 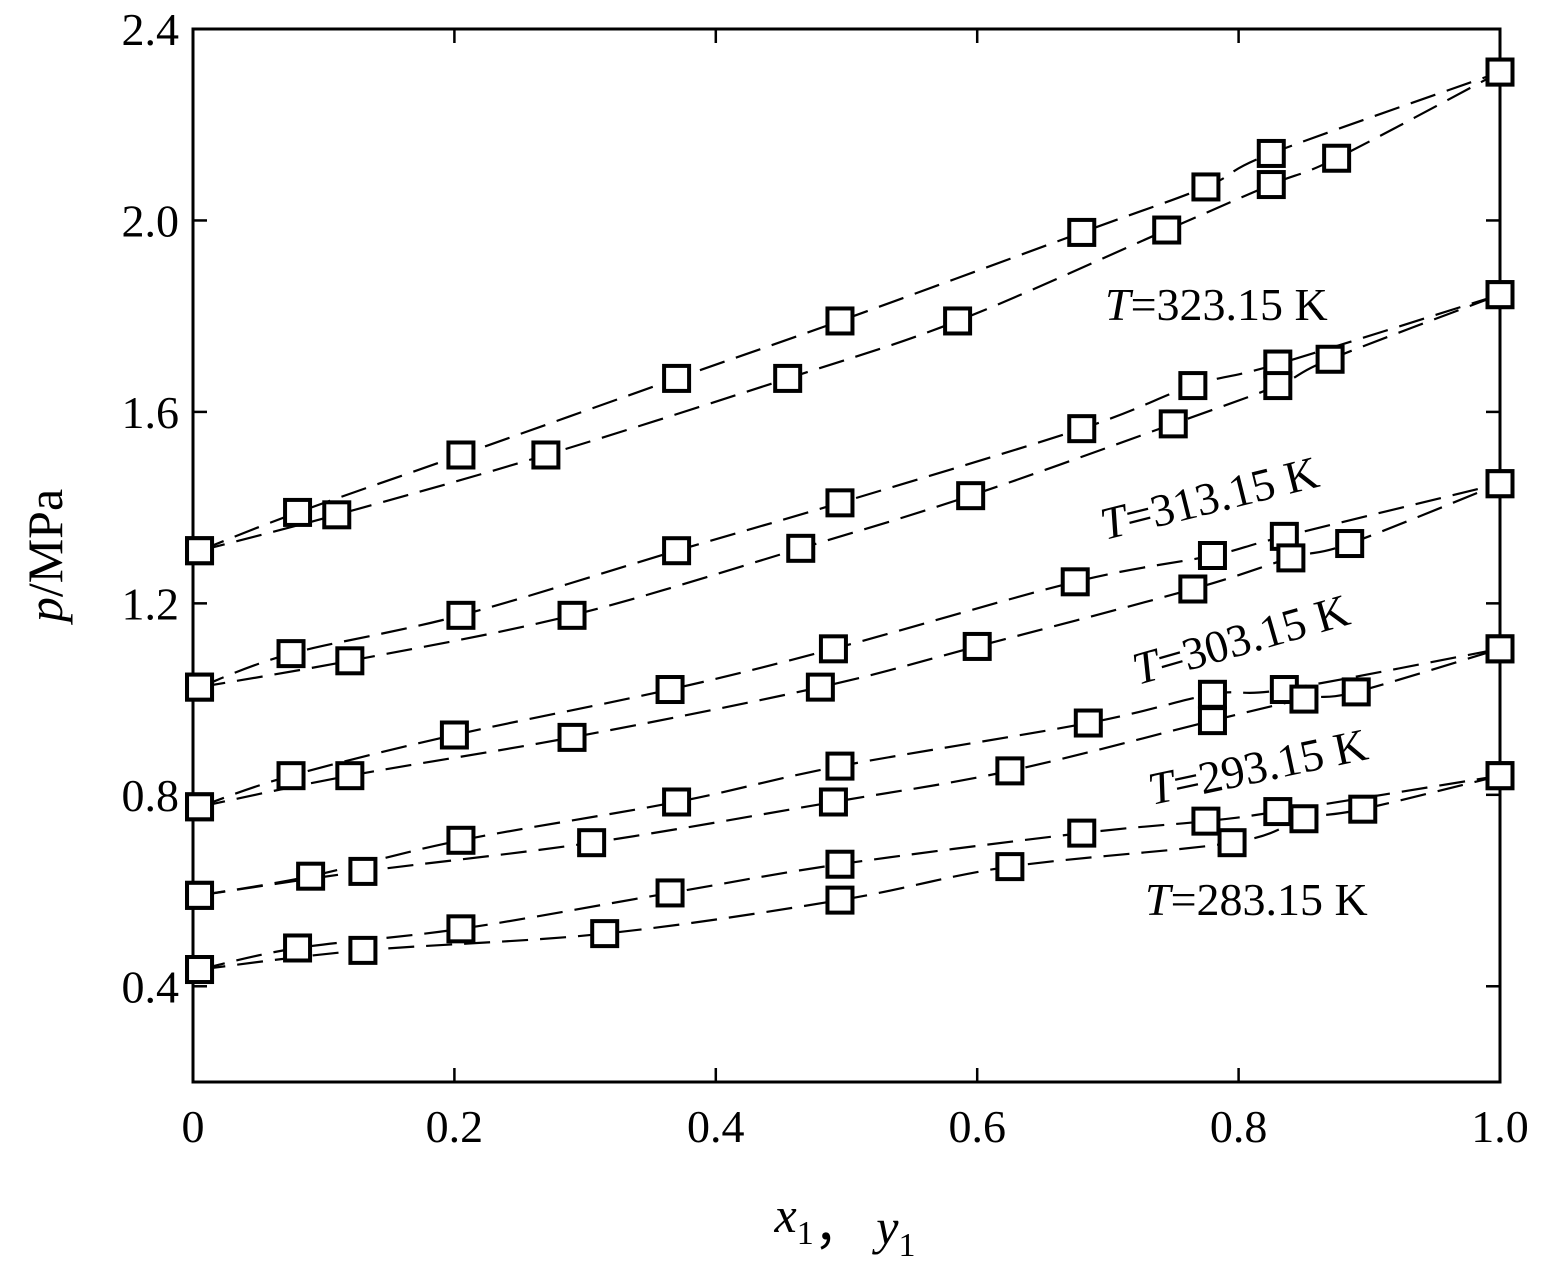 I want to click on x-tick-label: 0.8, so click(x=1239, y=1126).